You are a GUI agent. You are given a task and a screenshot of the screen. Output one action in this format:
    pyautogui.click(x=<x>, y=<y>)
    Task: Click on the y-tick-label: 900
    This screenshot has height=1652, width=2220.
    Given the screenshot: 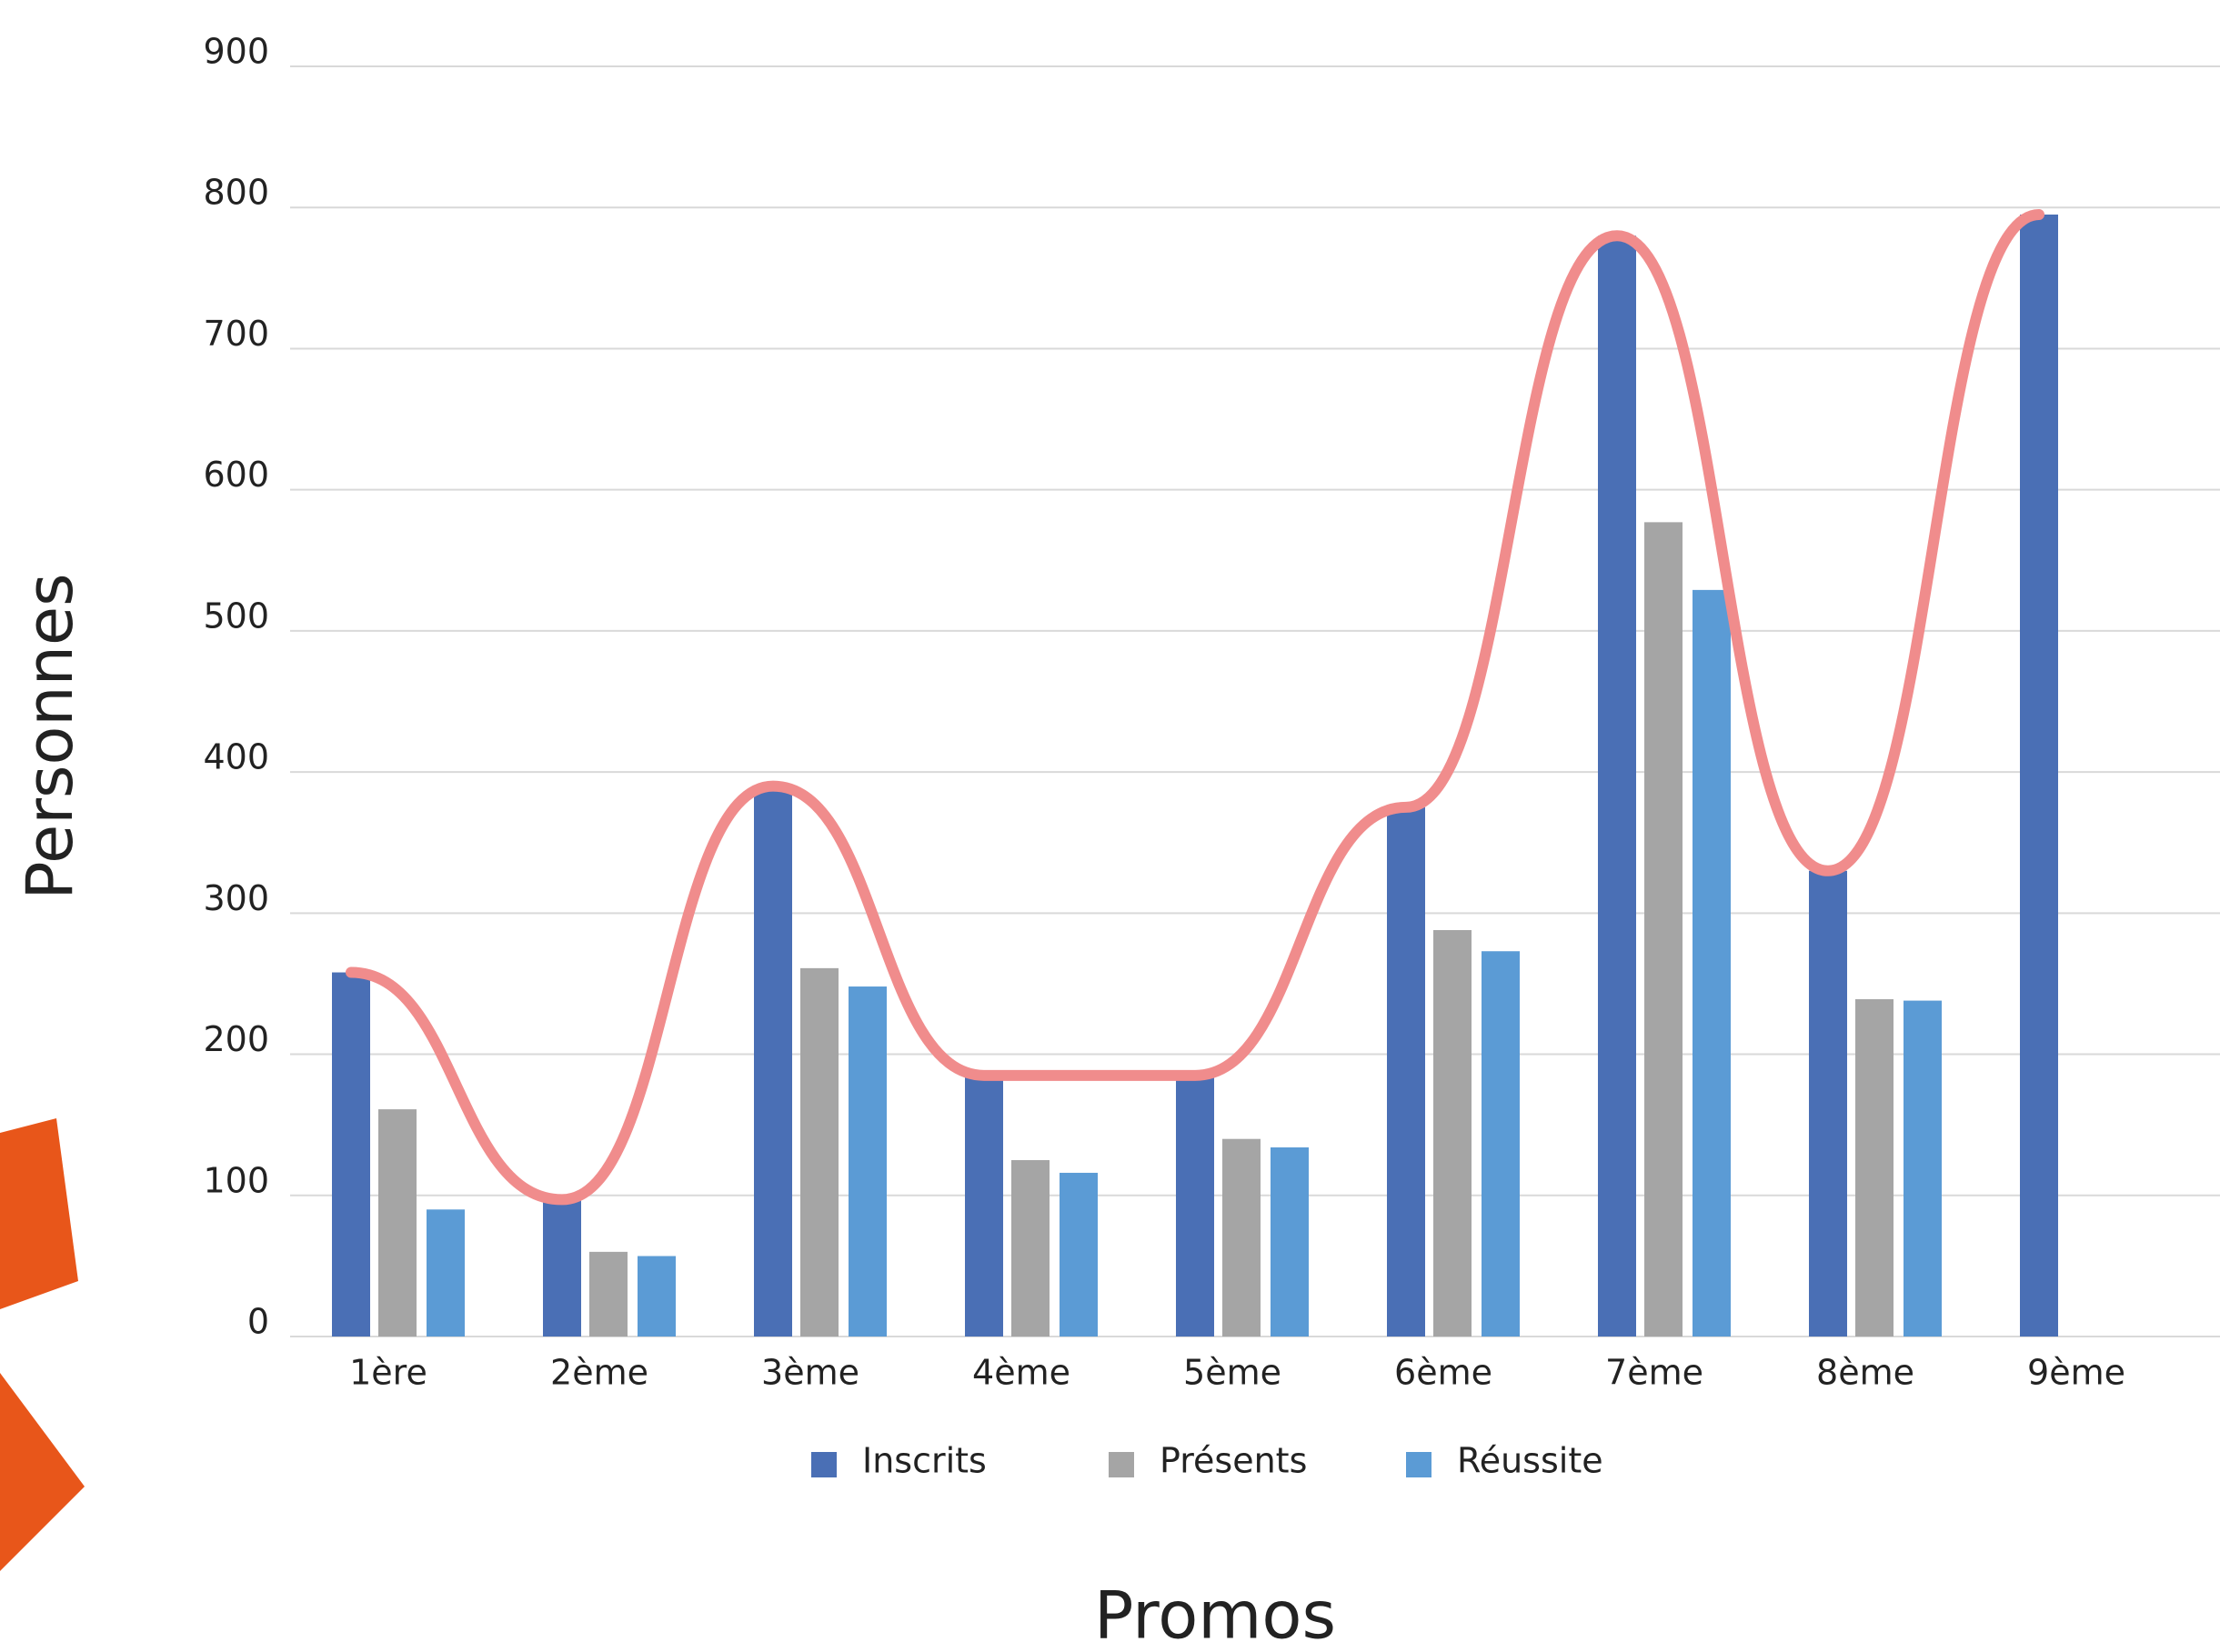 What is the action you would take?
    pyautogui.click(x=236, y=52)
    